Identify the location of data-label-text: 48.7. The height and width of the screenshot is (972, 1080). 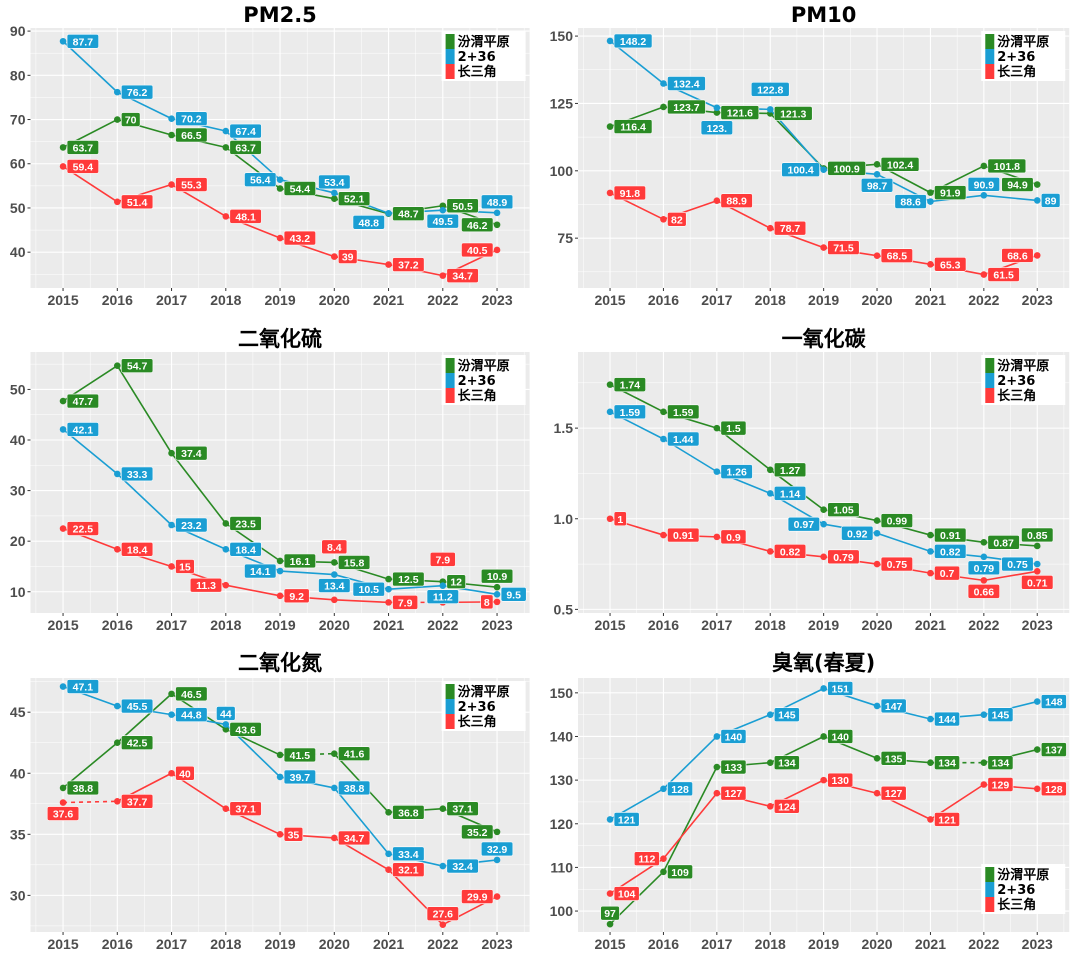
(408, 215).